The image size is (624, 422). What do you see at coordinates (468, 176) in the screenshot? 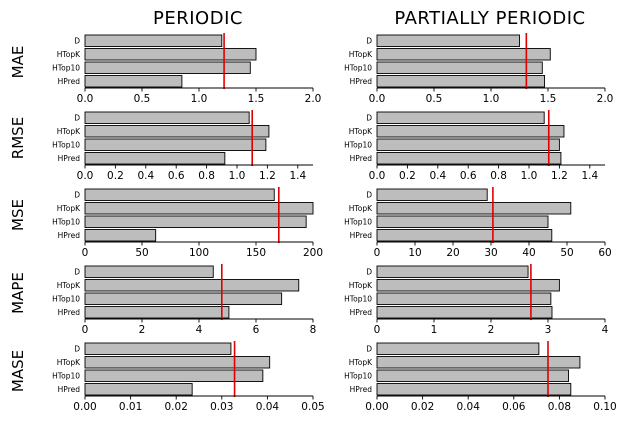
I see `x-tick-label: 0.6` at bounding box center [468, 176].